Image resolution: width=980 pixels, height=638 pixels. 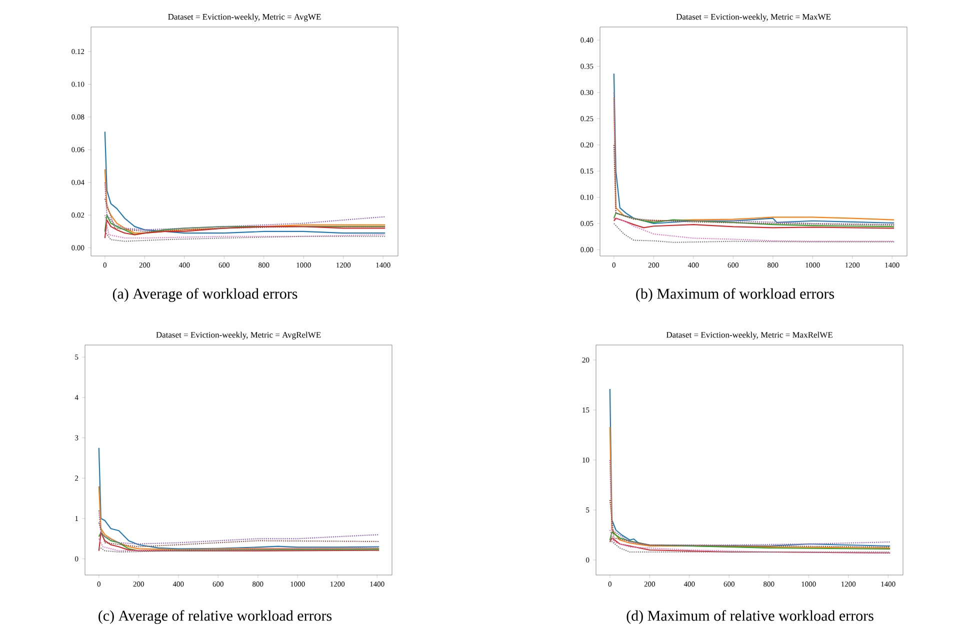 What do you see at coordinates (244, 18) in the screenshot?
I see `chart-title: Dataset = Eviction-weekly, Metric = AvgWE` at bounding box center [244, 18].